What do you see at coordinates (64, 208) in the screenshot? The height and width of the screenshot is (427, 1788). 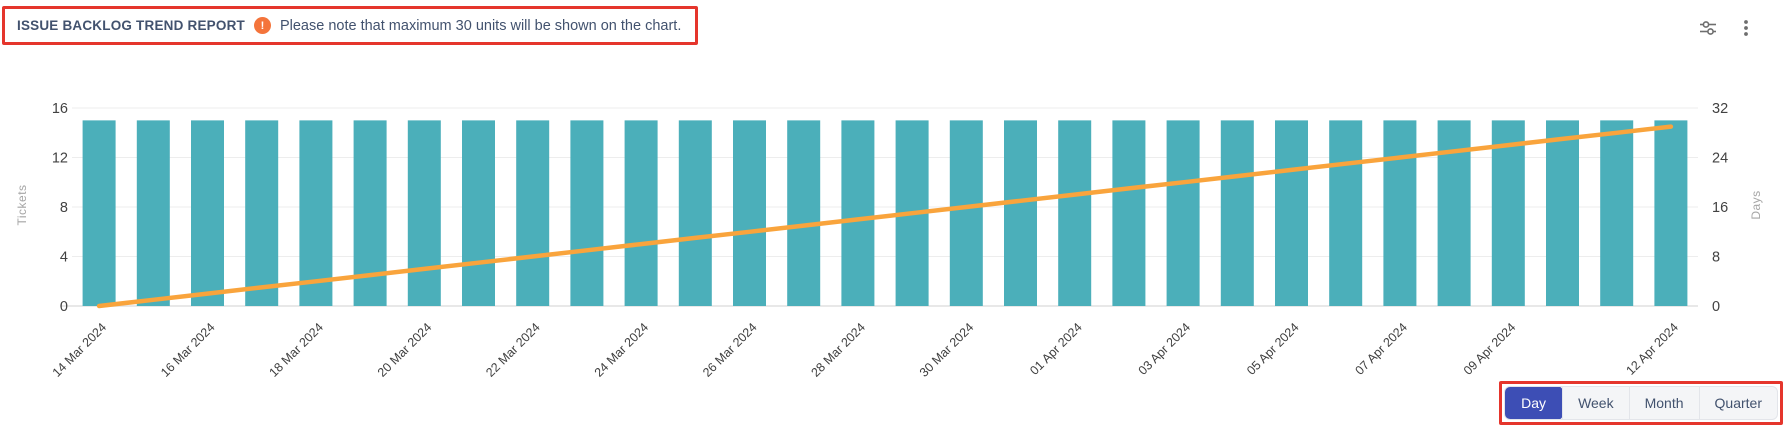 I see `left-axis-tick: 8` at bounding box center [64, 208].